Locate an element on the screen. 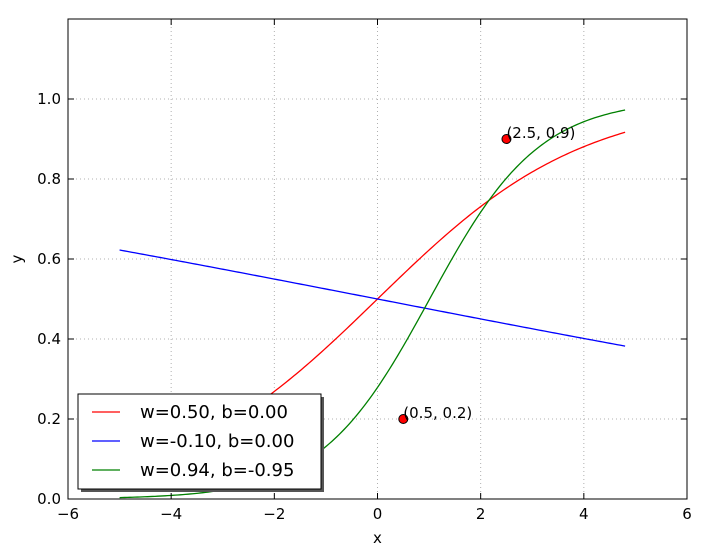 The height and width of the screenshot is (557, 702). legend-label: w=-0.10, b=0.00 is located at coordinates (217, 441).